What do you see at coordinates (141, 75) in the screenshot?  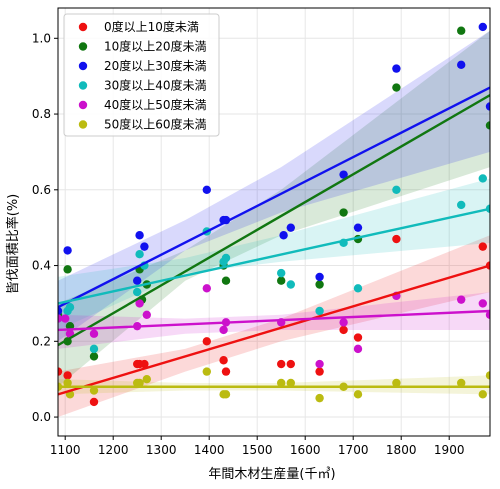 I see `legend-box` at bounding box center [141, 75].